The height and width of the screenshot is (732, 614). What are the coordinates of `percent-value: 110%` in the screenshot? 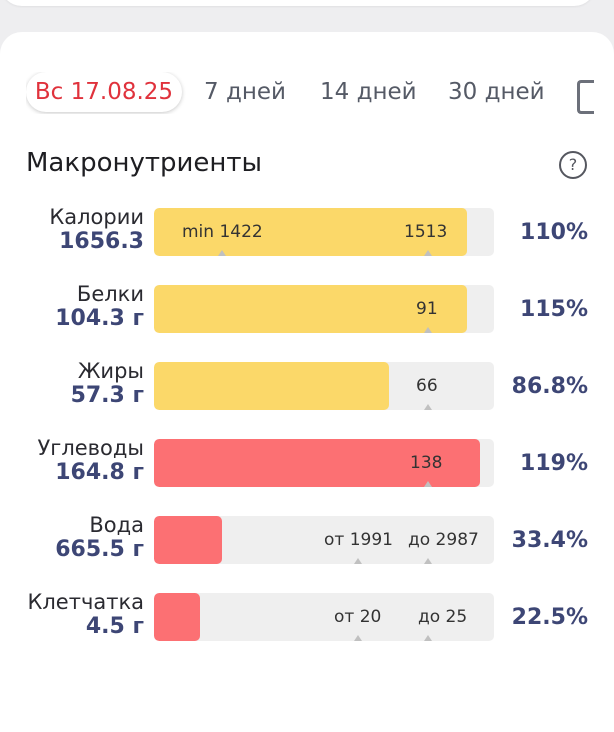 It's located at (554, 232).